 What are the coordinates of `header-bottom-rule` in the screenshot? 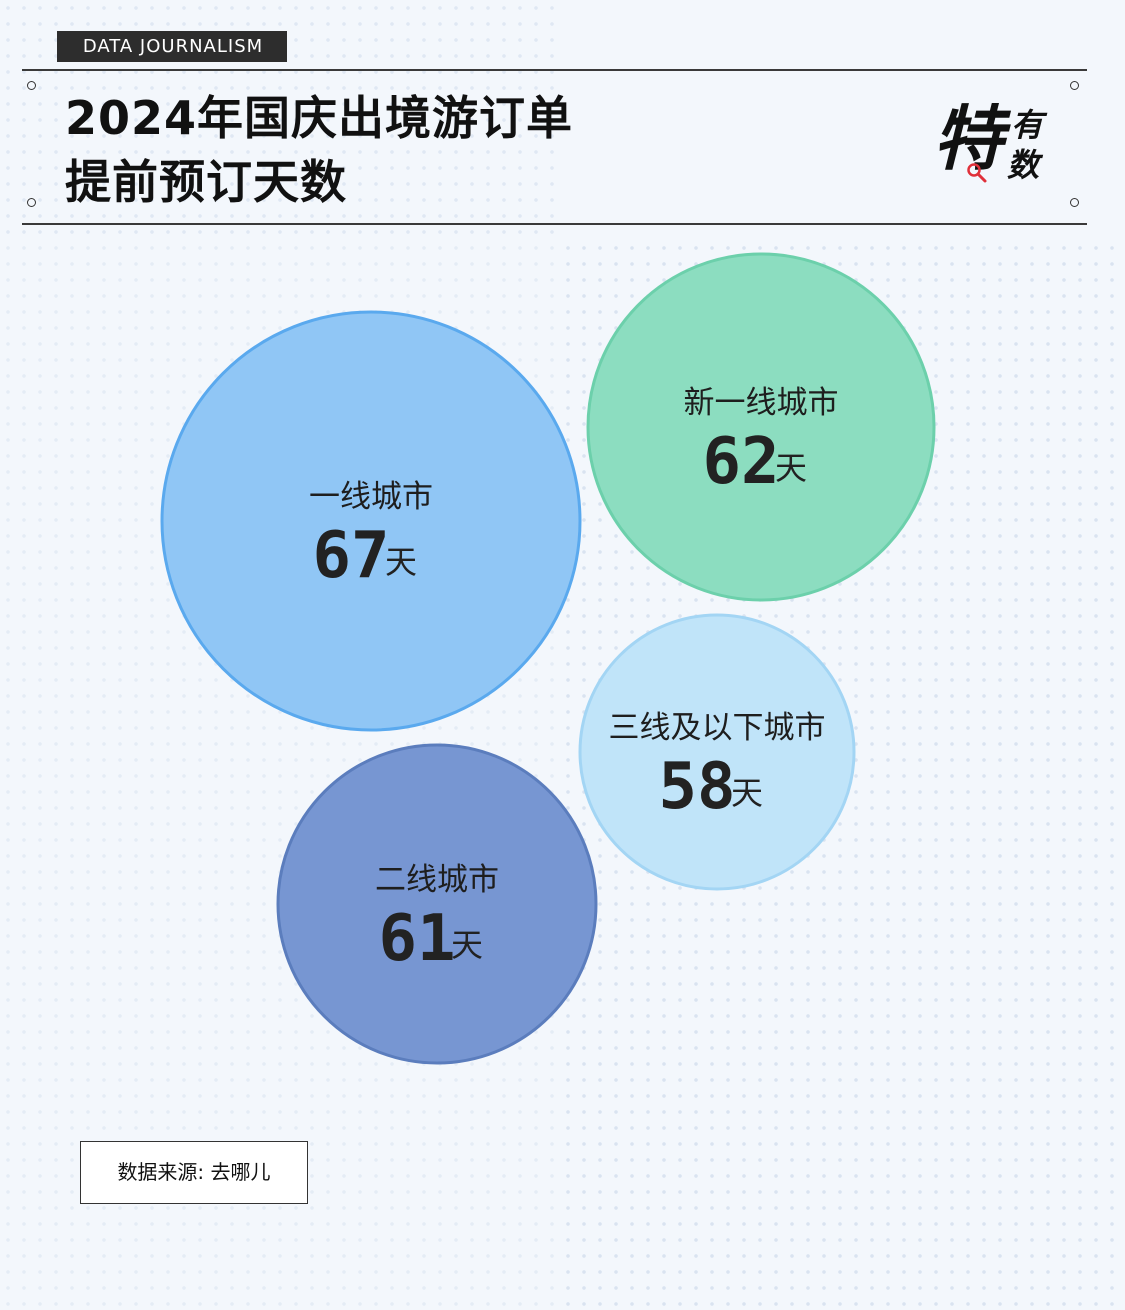 It's located at (554, 224).